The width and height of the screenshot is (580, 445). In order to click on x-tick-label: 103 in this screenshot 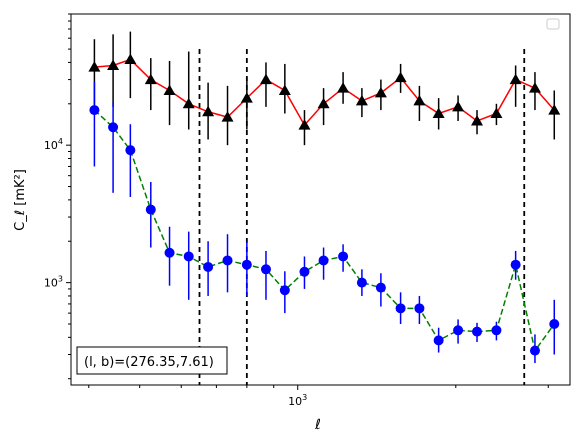, I will do `click(297, 400)`.